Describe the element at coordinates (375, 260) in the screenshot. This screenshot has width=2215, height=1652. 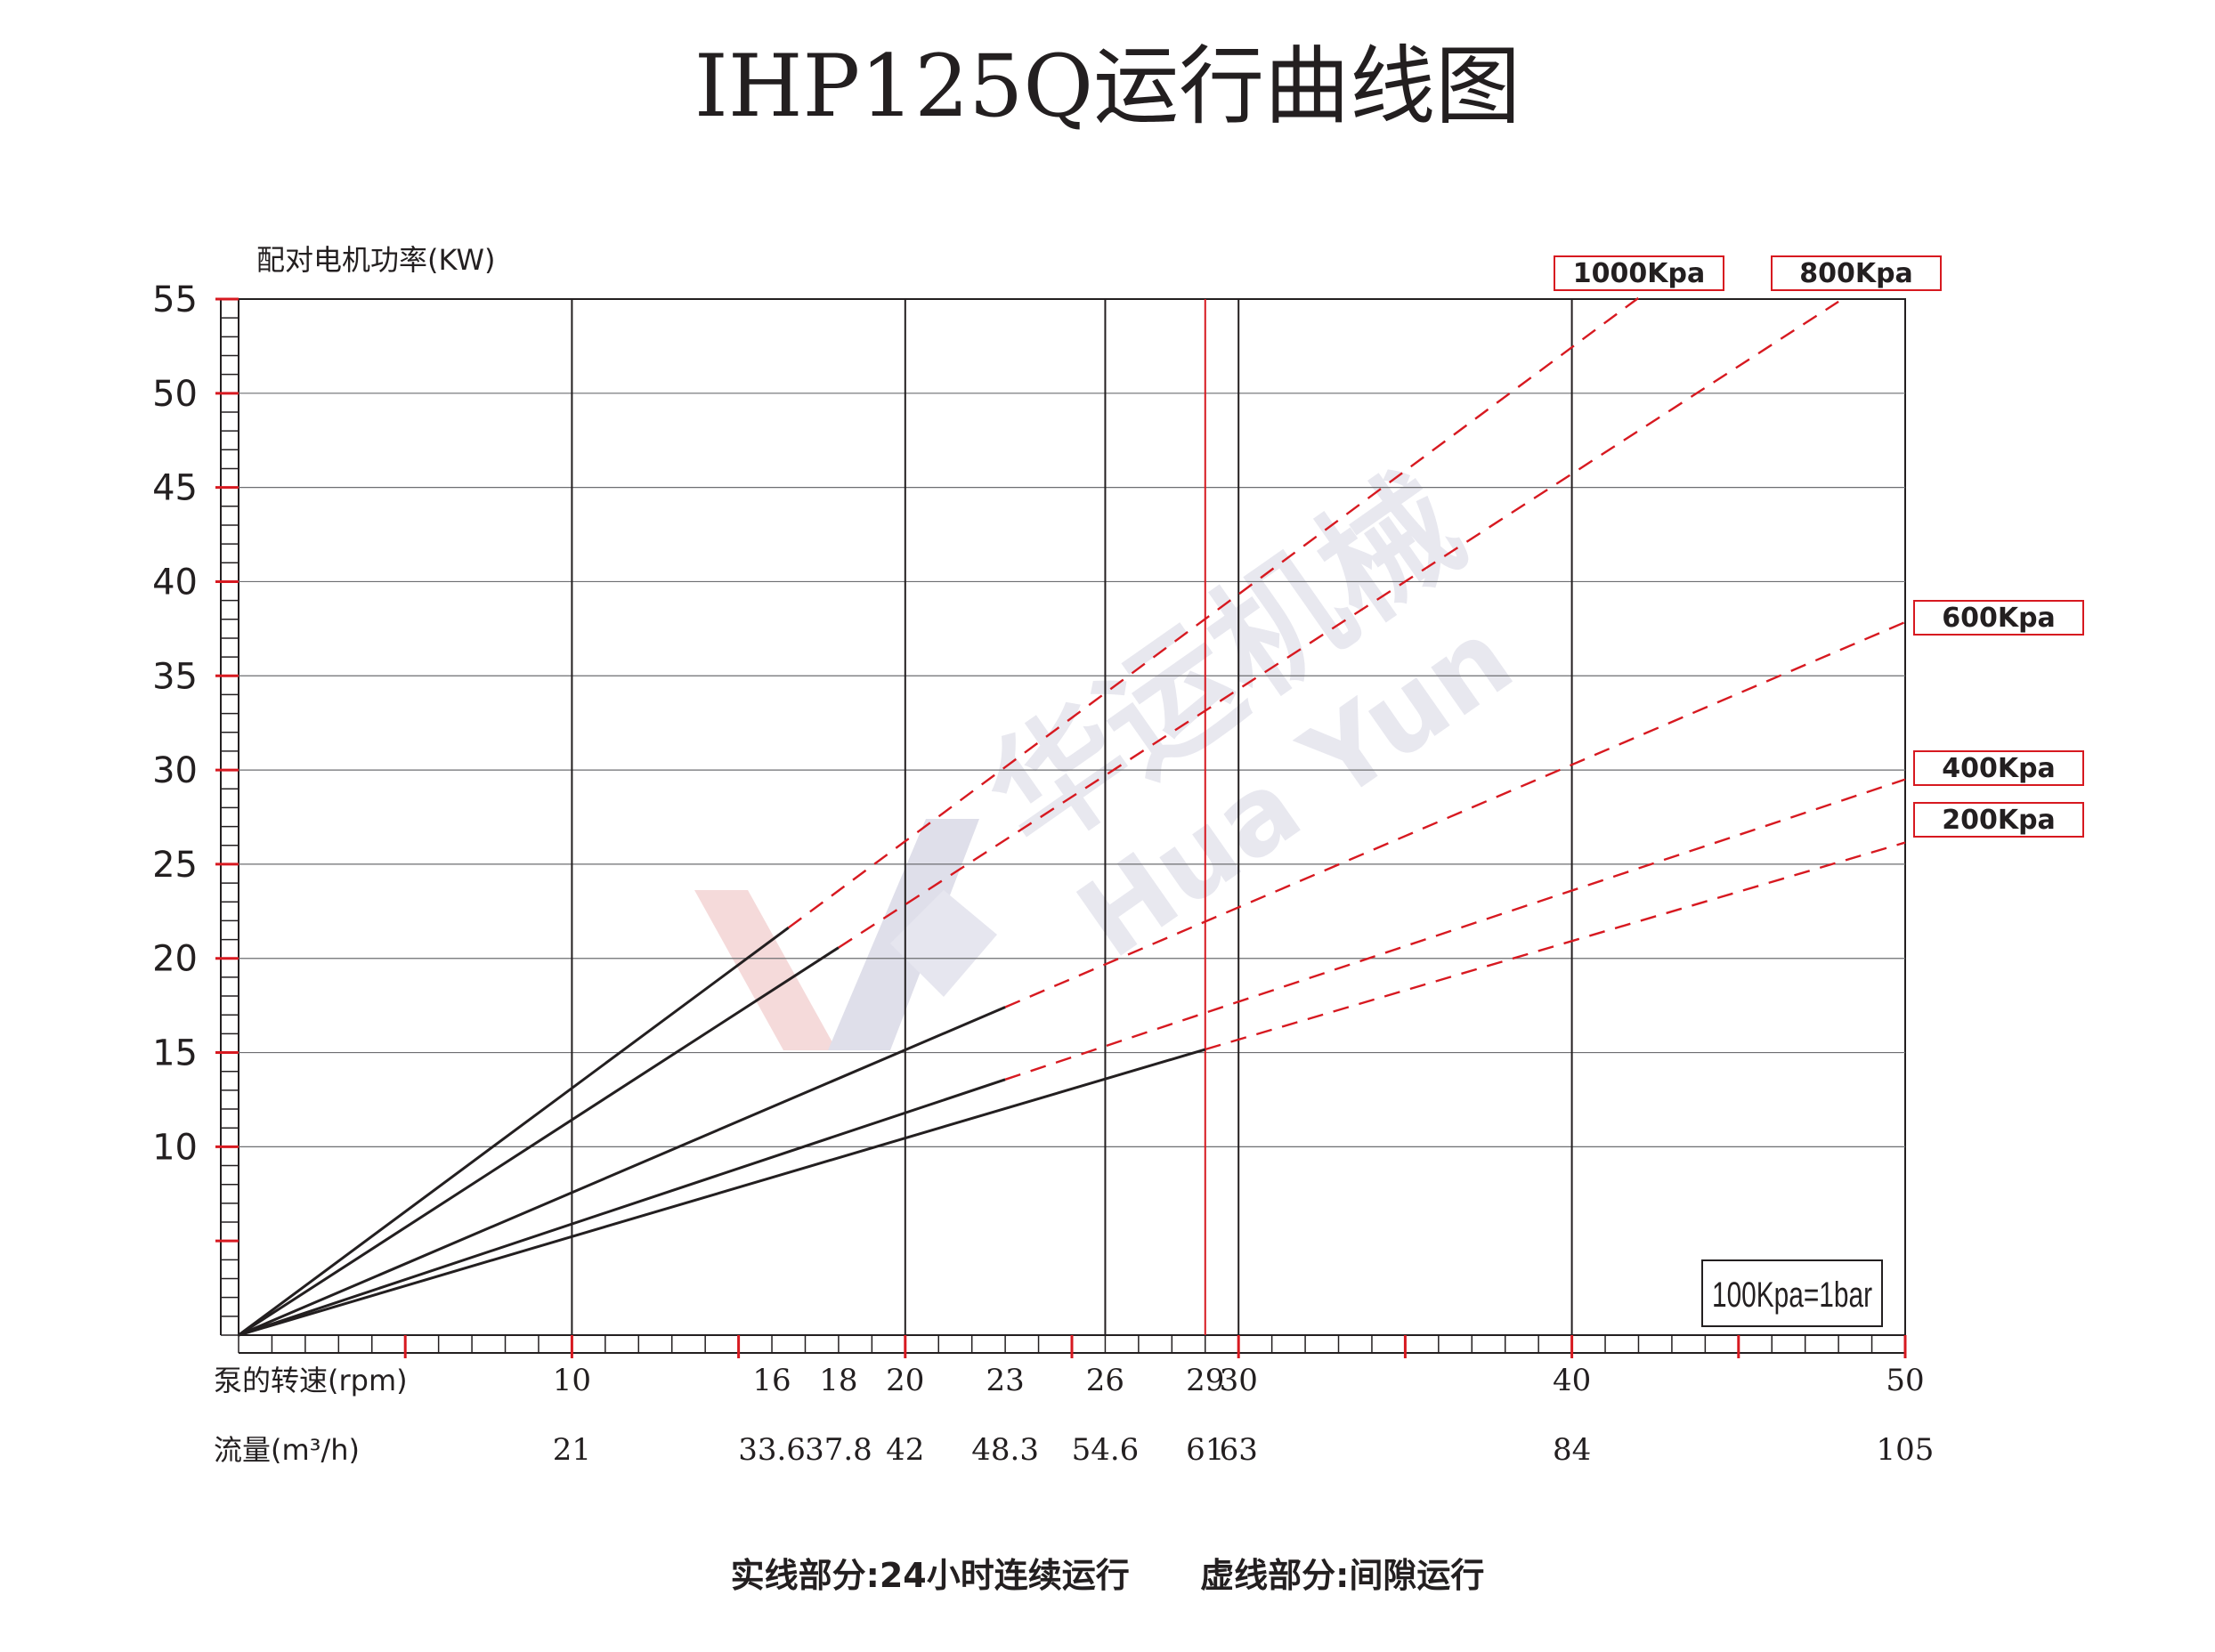
I see `y-axis-label: 配对电机功率(KW)` at that location.